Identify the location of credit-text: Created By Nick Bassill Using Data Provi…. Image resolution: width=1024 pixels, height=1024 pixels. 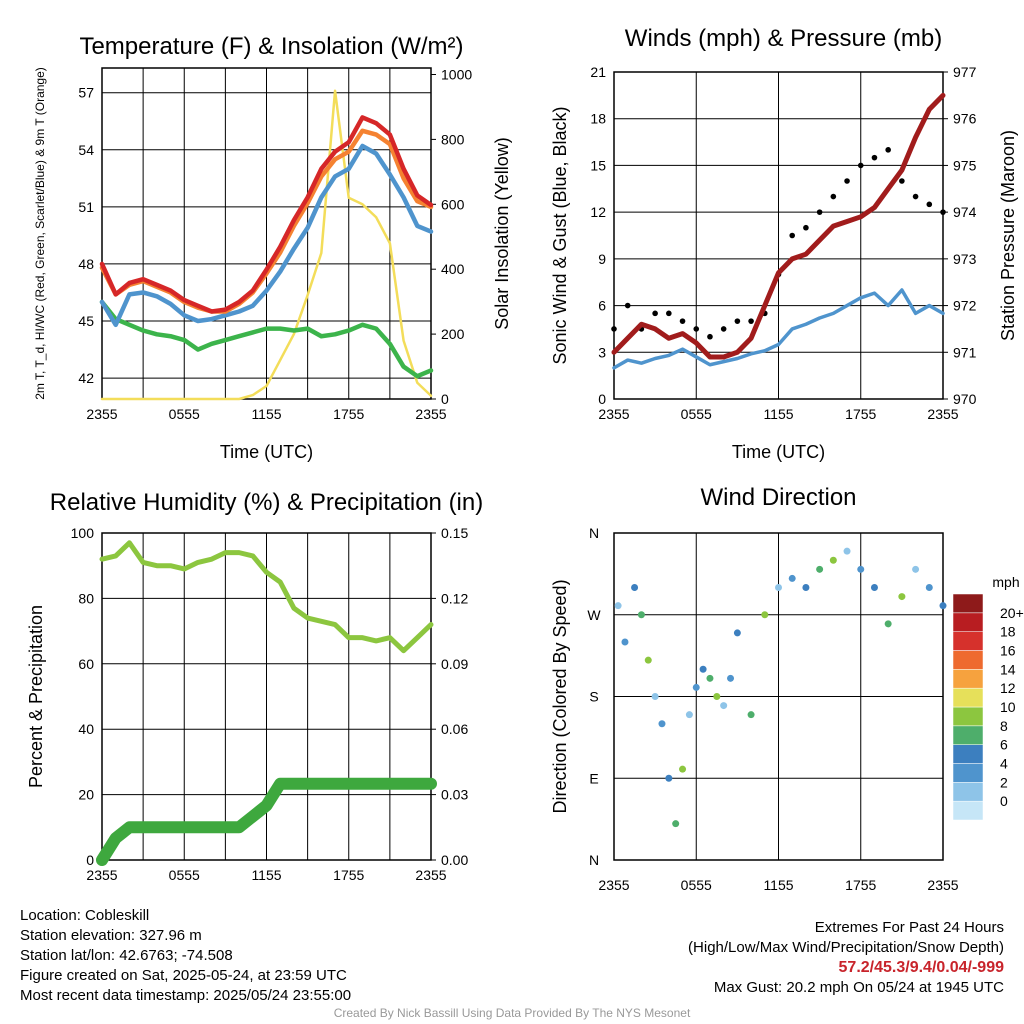
(512, 1013).